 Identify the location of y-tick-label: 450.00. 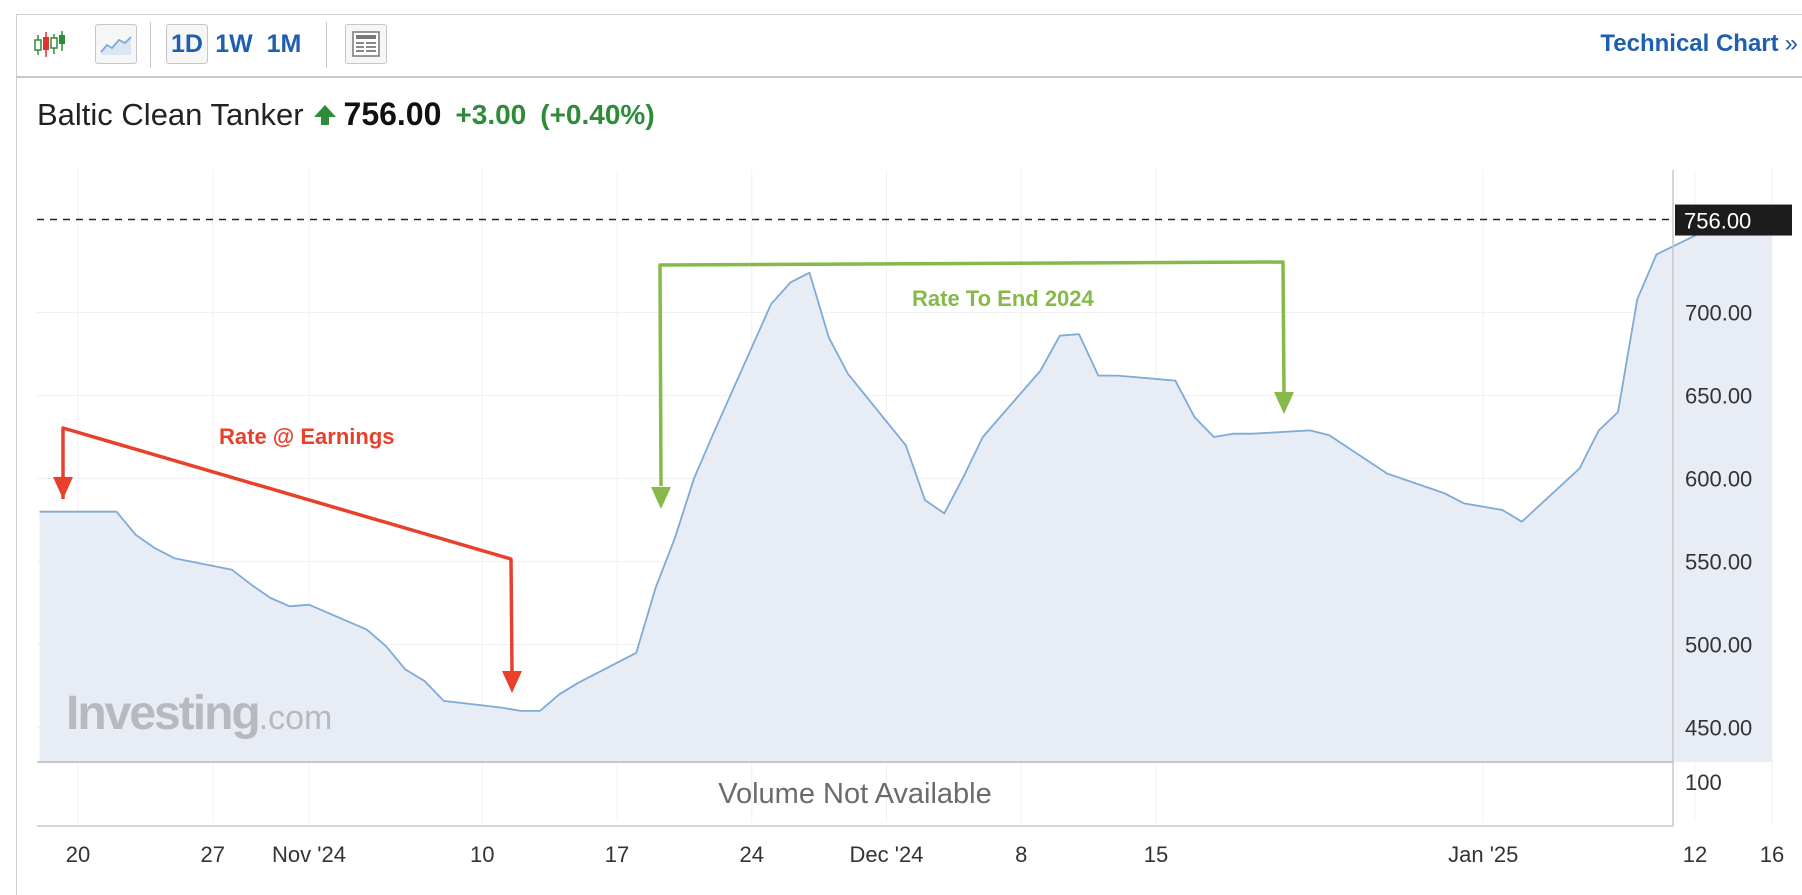
(1718, 728).